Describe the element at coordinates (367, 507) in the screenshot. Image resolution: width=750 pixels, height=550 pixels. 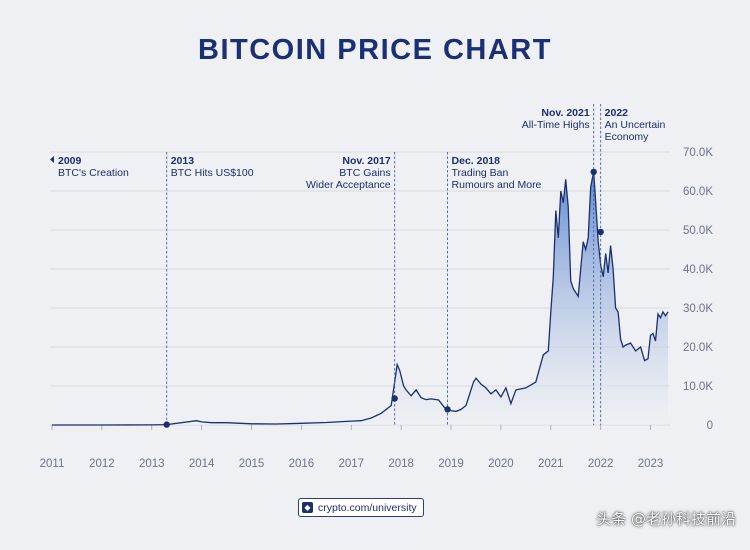
I see `source-text: crypto.com/university` at that location.